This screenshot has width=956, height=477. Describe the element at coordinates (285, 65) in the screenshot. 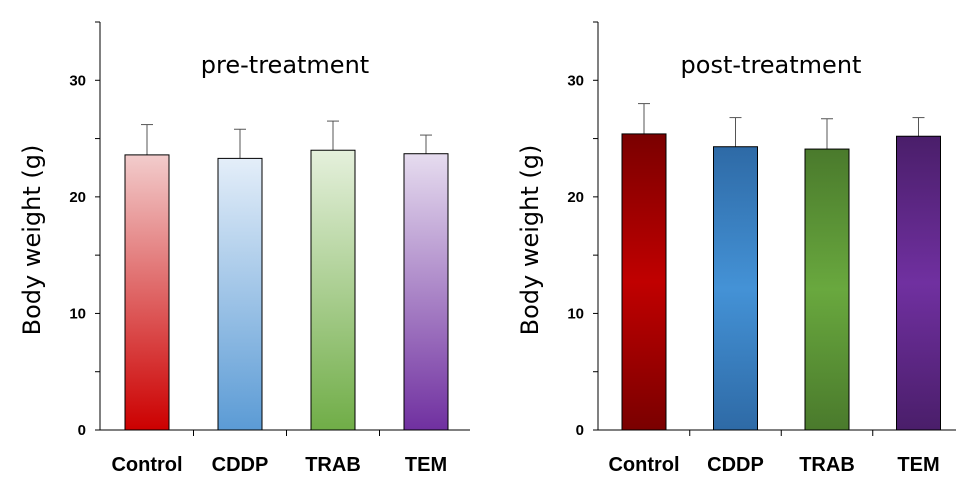

I see `panel-title: pre-treatment` at that location.